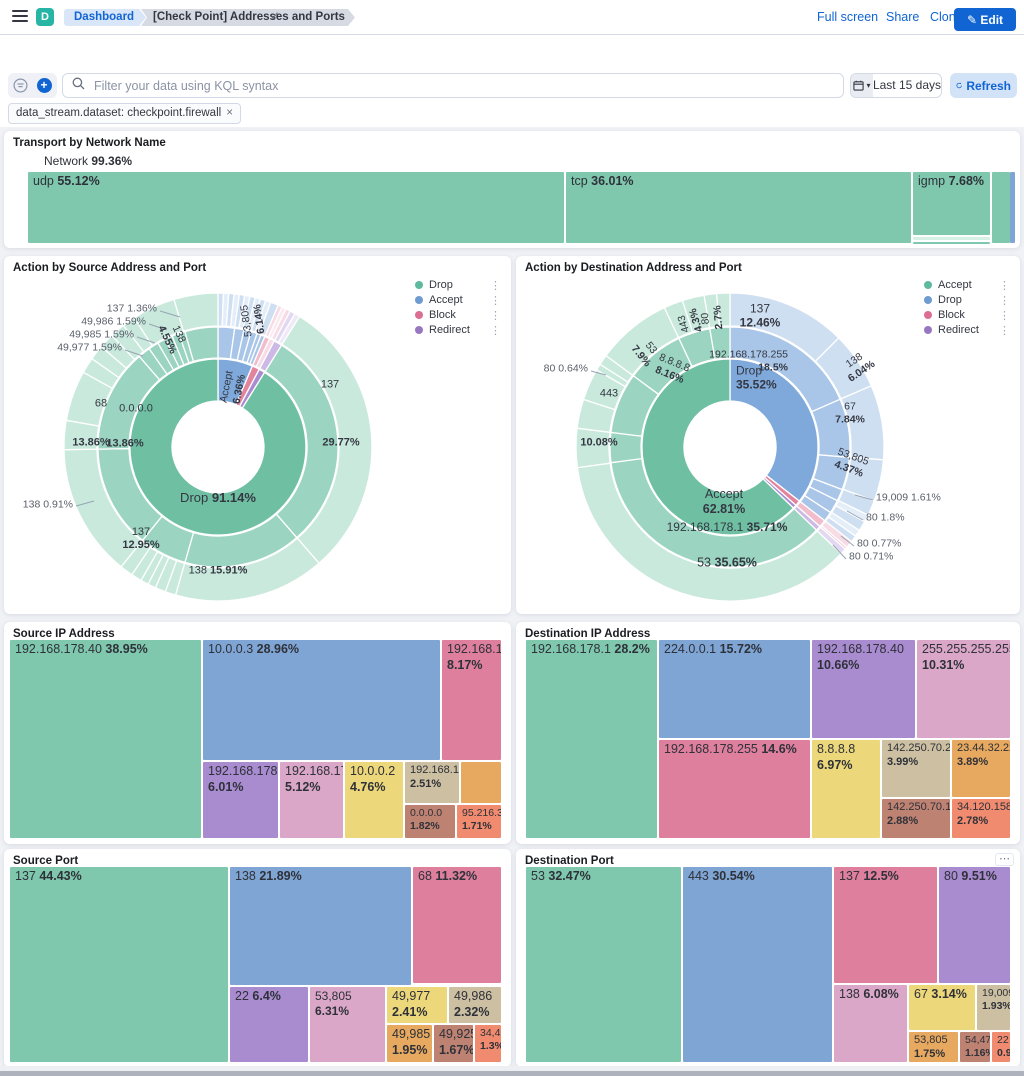 Image resolution: width=1024 pixels, height=1076 pixels. Describe the element at coordinates (471, 700) in the screenshot. I see `treemap-cell-192-168-178-68: 192.168.178.68 8.17%` at that location.